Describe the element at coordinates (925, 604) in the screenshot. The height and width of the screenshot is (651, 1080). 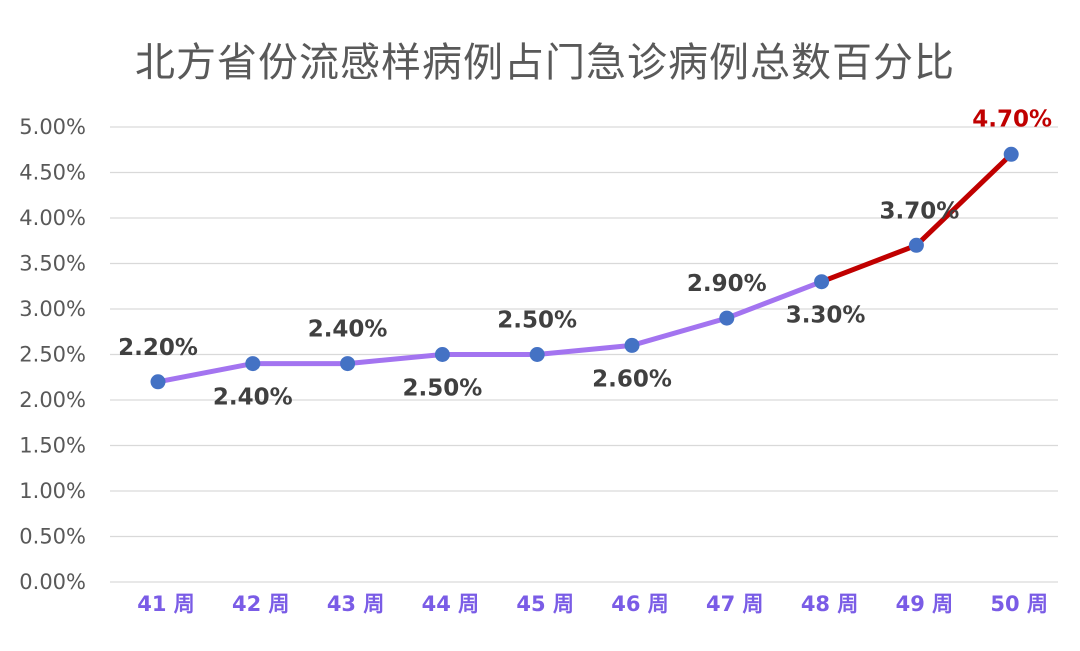
I see `x-tick-label: 49 周` at that location.